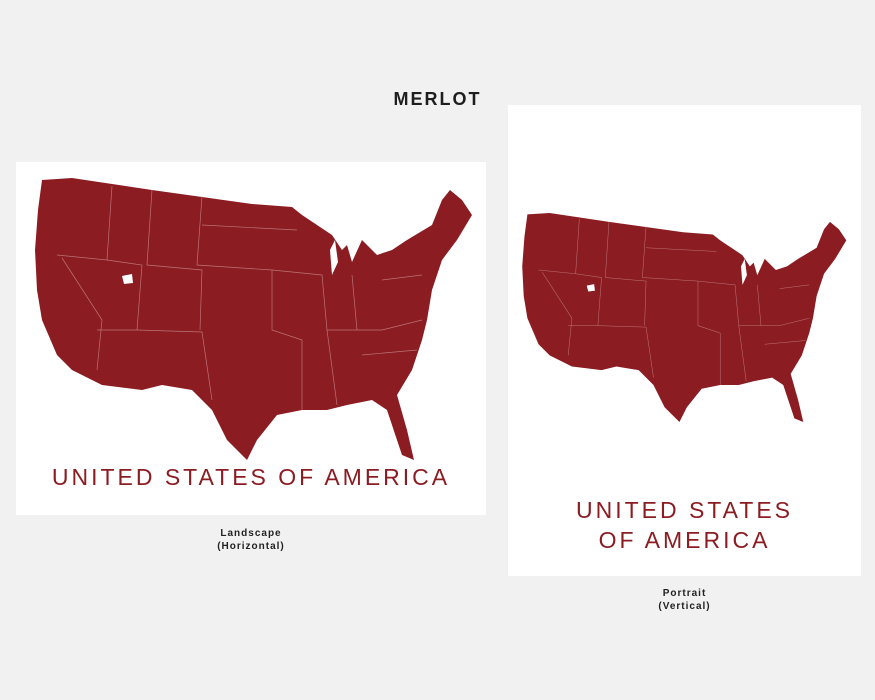 The height and width of the screenshot is (700, 875). I want to click on portrait-title-line2: OF AMERICA, so click(684, 540).